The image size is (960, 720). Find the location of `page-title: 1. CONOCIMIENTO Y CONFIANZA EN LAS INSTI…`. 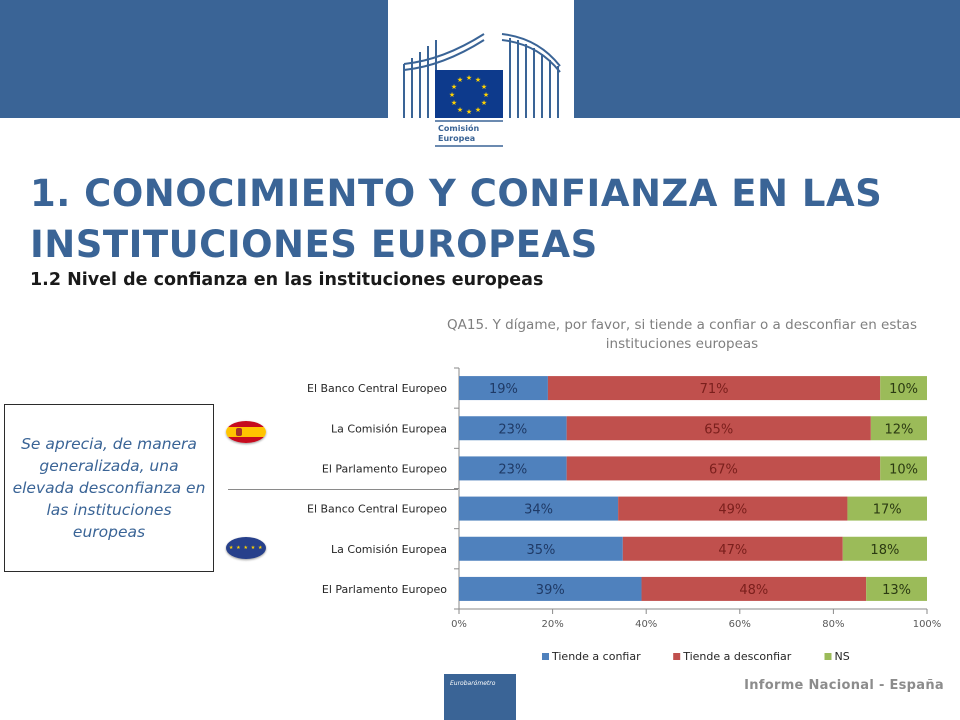

page-title: 1. CONOCIMIENTO Y CONFIANZA EN LAS INSTI… is located at coordinates (456, 219).